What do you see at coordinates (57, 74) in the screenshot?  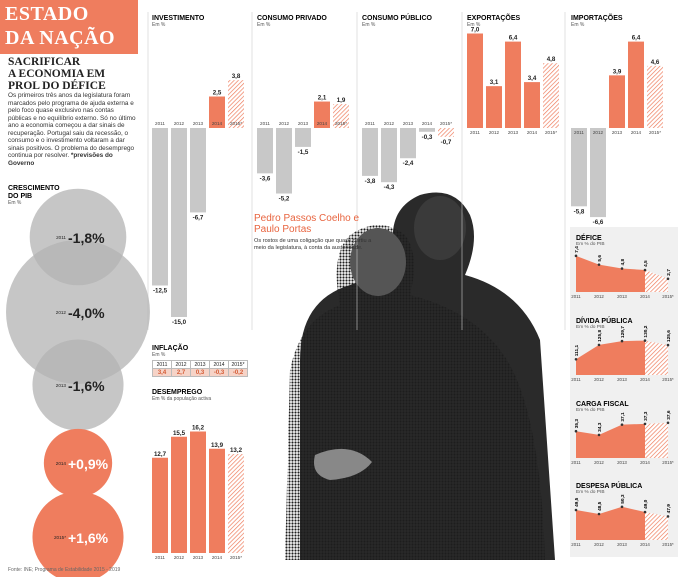 I see `subtitle-line-2: A ECONOMIA EM` at bounding box center [57, 74].